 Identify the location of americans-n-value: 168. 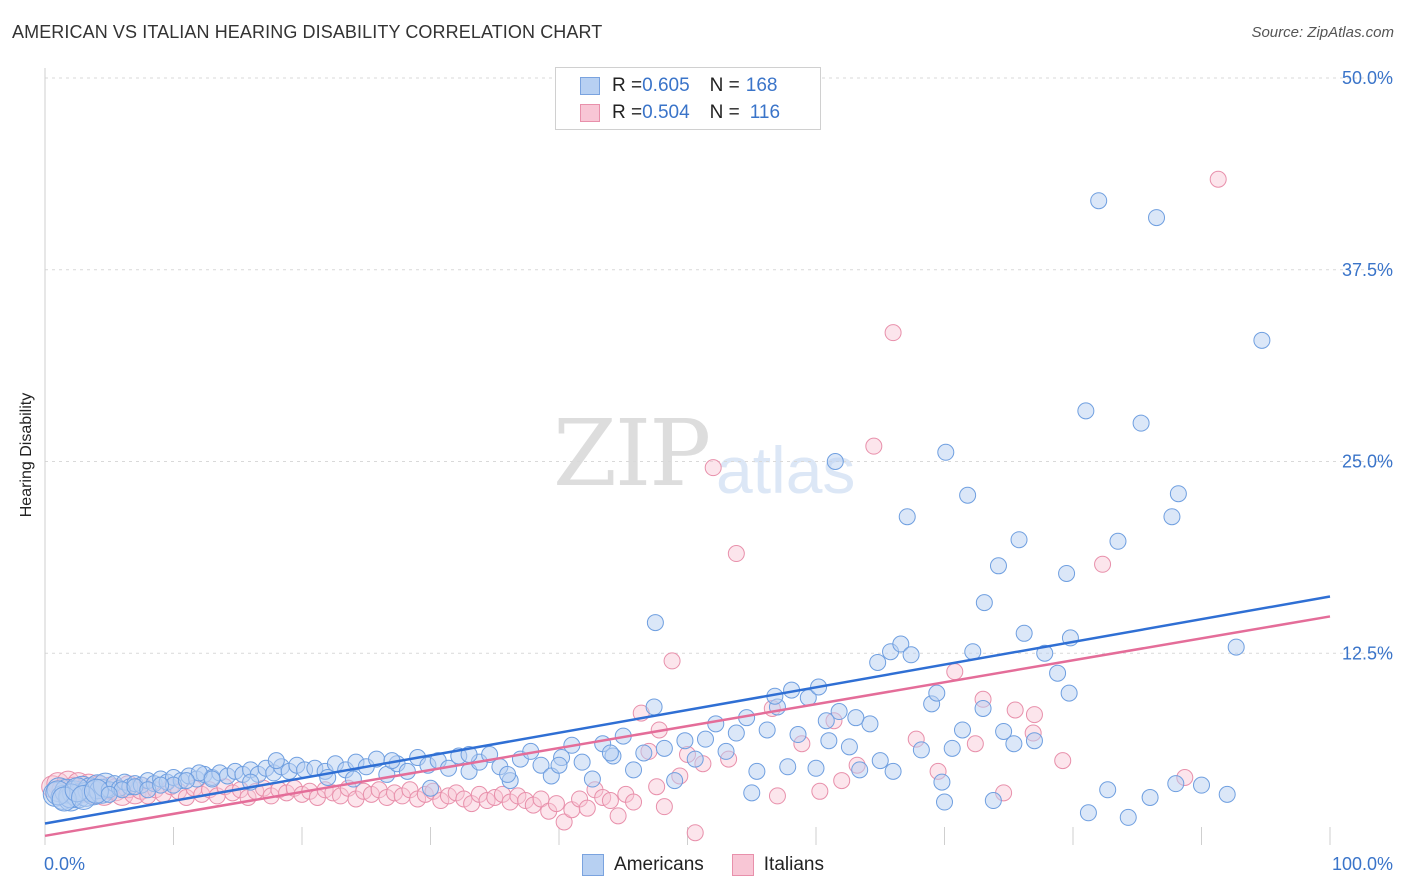
(761, 85).